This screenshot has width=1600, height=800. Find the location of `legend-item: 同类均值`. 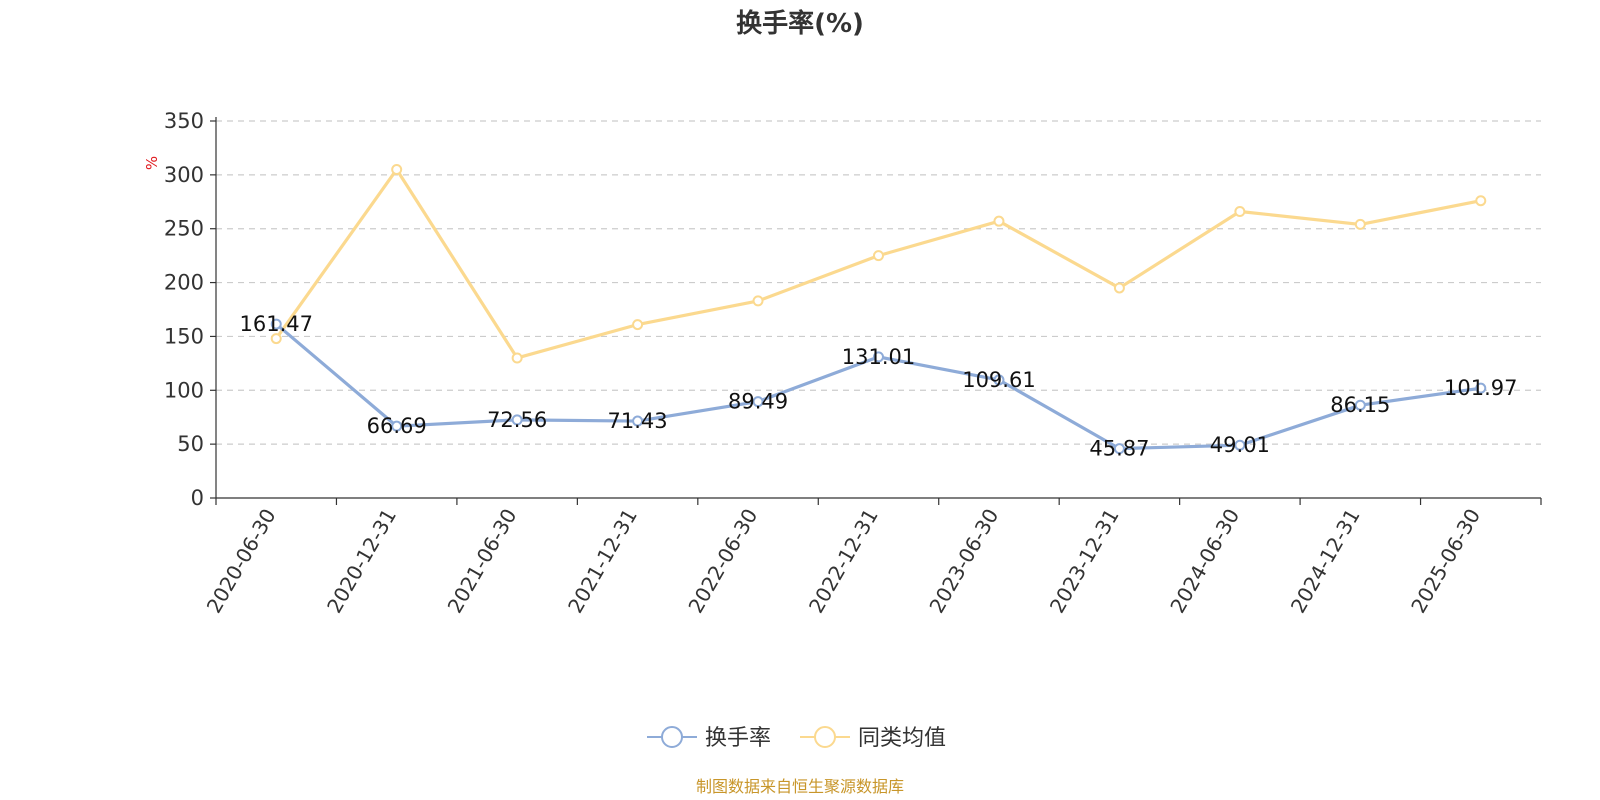

legend-item: 同类均值 is located at coordinates (873, 738).